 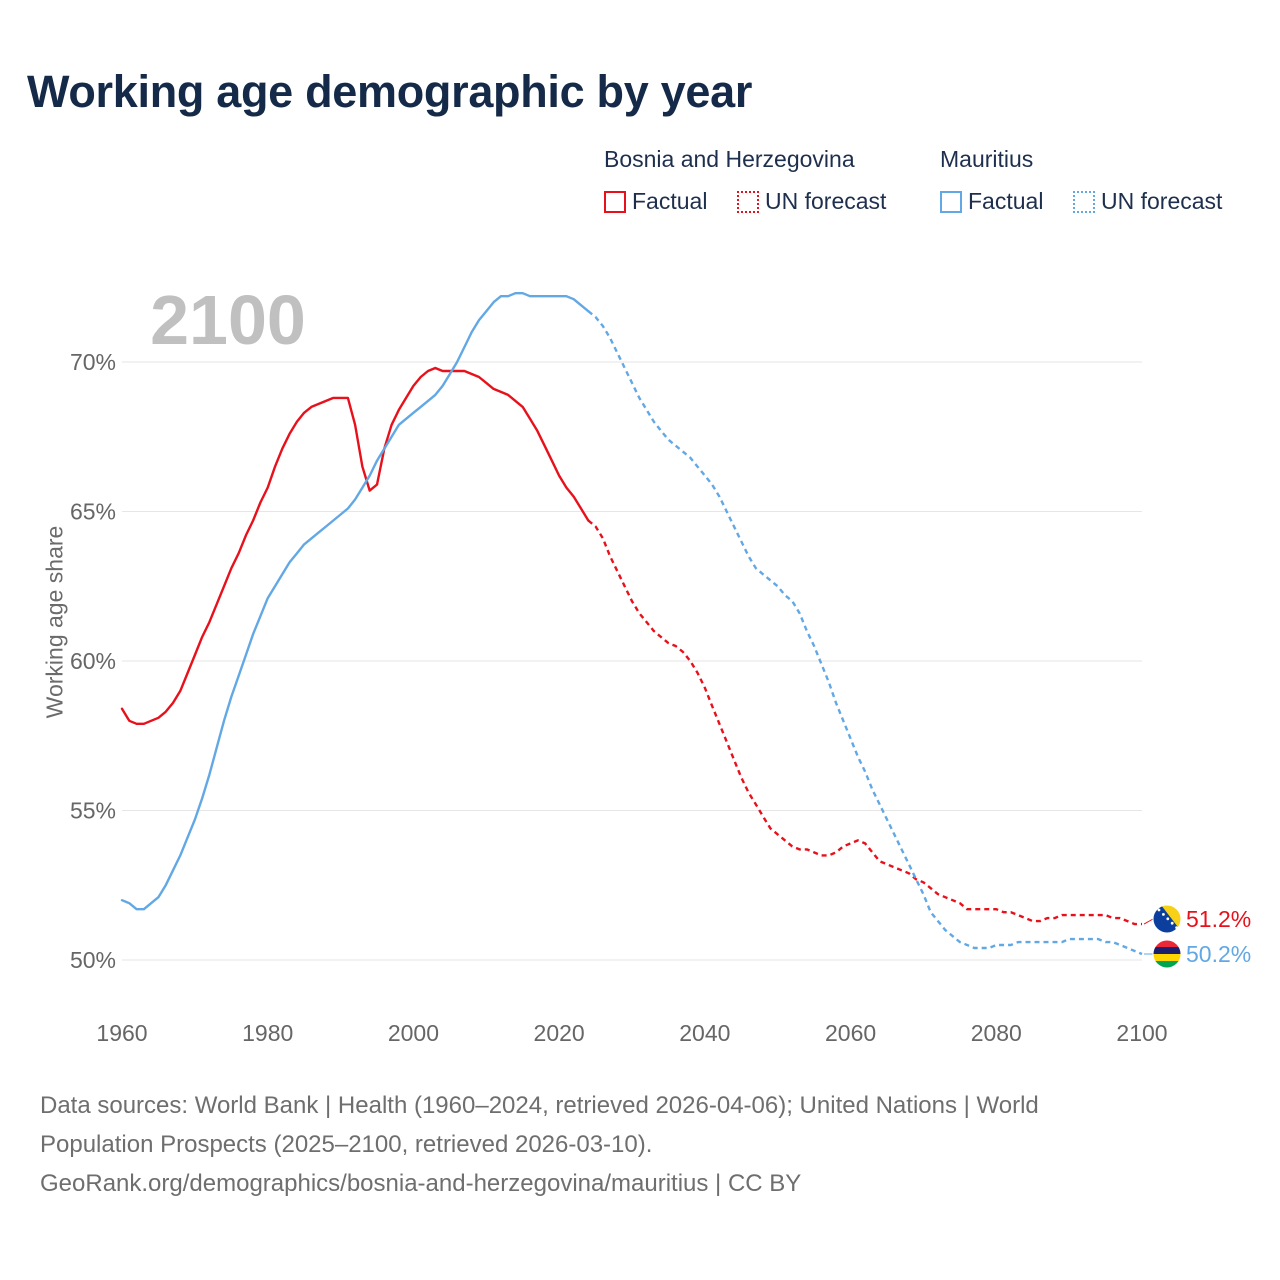 What do you see at coordinates (121, 1033) in the screenshot?
I see `x-tick-label: 1960` at bounding box center [121, 1033].